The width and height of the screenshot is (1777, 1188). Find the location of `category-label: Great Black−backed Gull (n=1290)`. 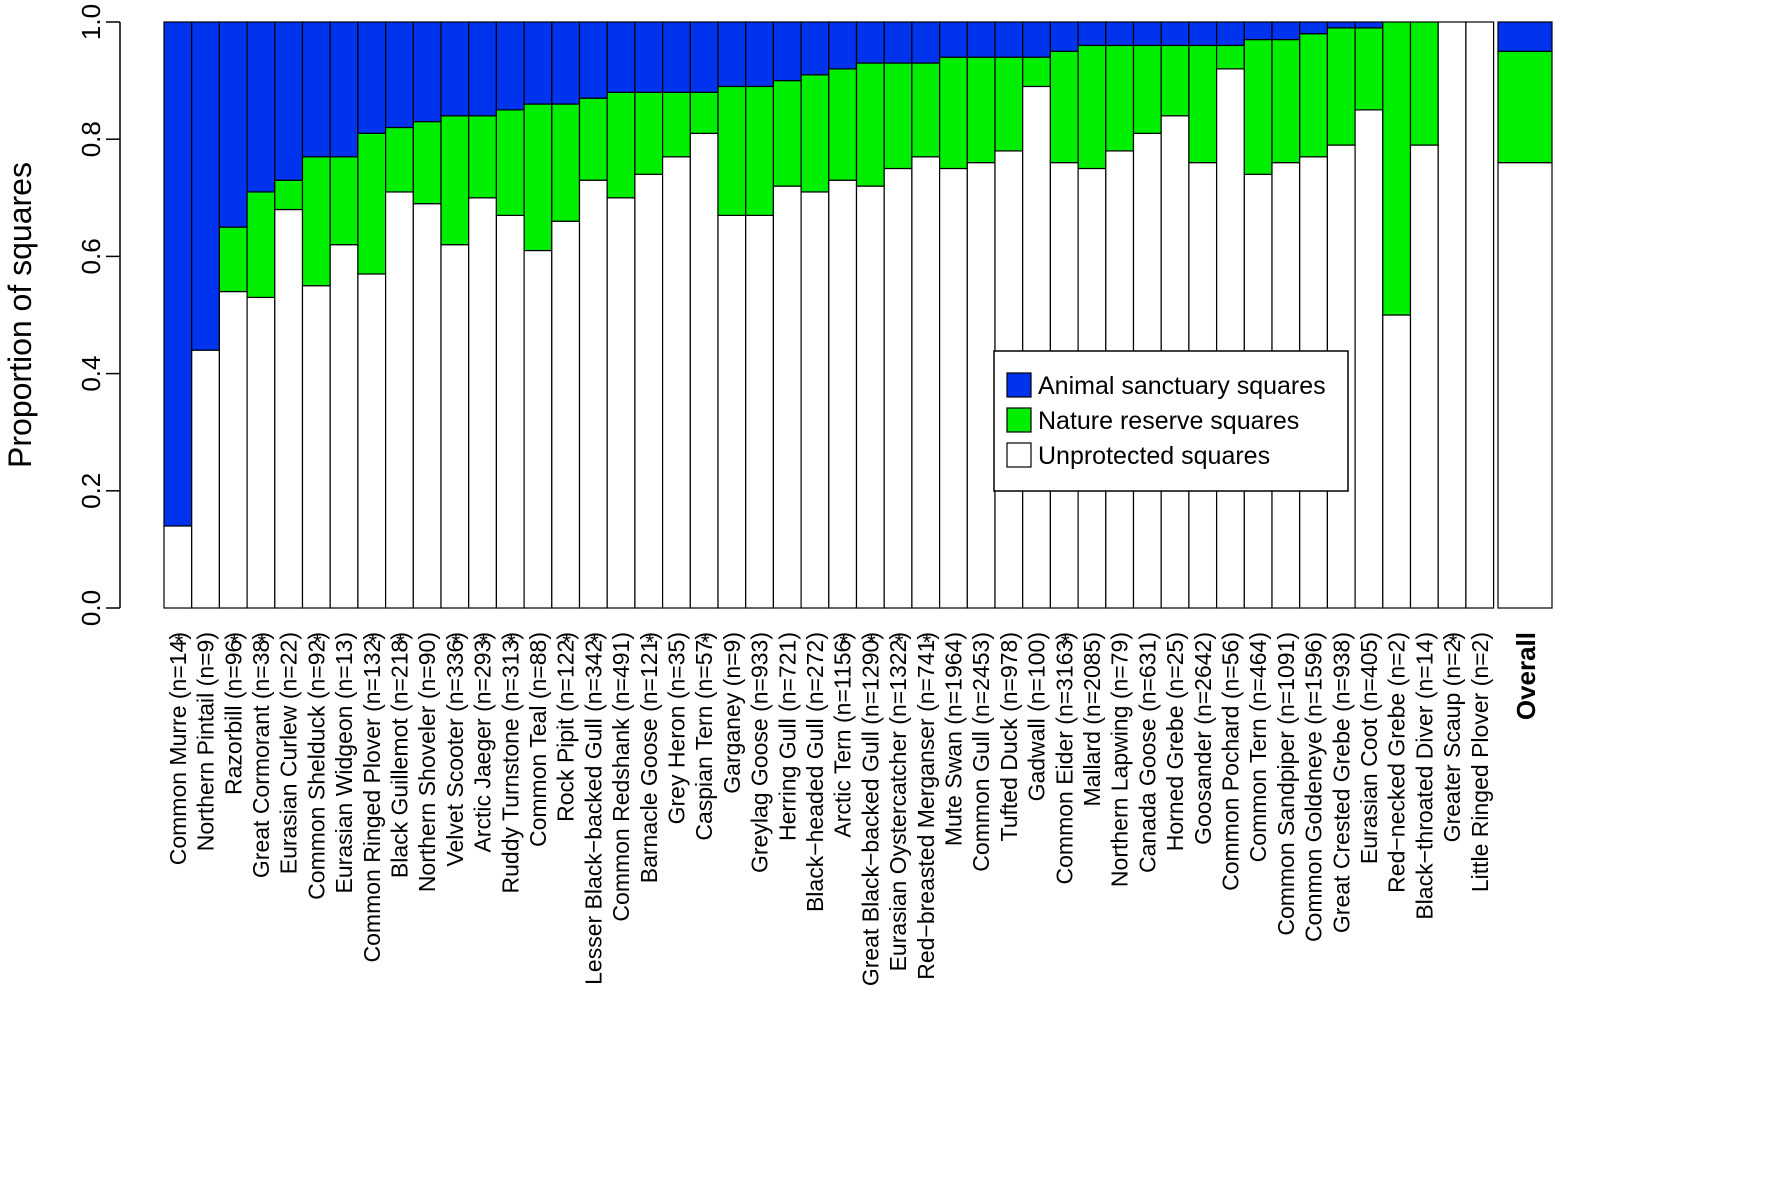

category-label: Great Black−backed Gull (n=1290) is located at coordinates (870, 809).